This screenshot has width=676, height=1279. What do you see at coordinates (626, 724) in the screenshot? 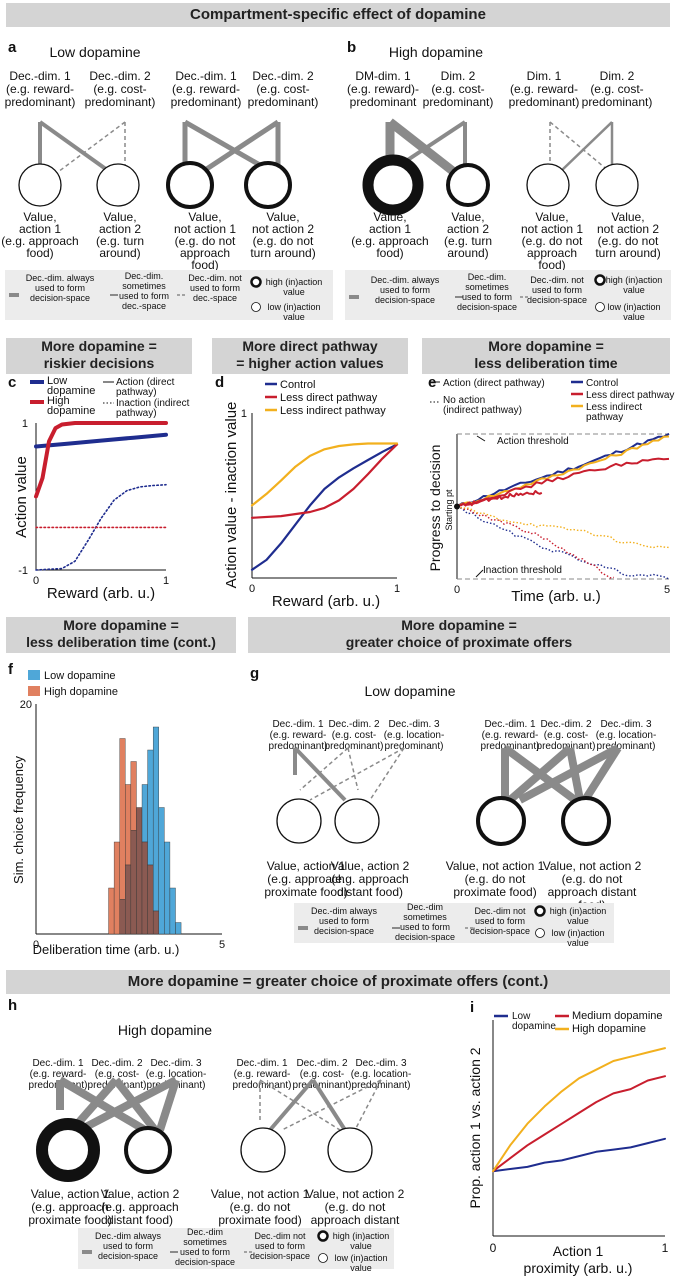
I see `panel-g-dim-6-line: Dec.-dim. 3` at bounding box center [626, 724].